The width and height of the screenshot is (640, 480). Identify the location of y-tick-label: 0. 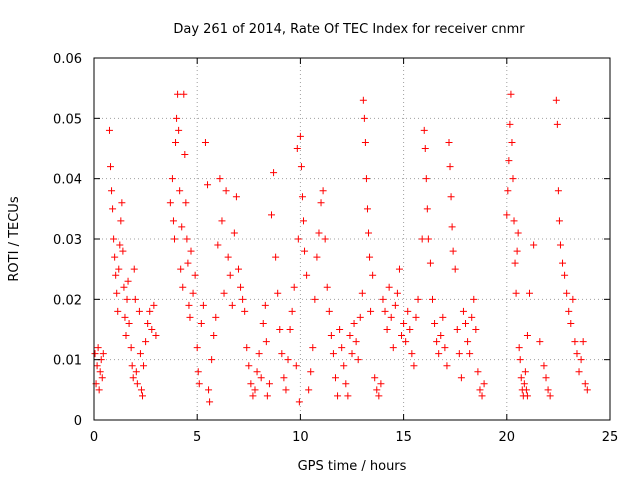
(78, 421).